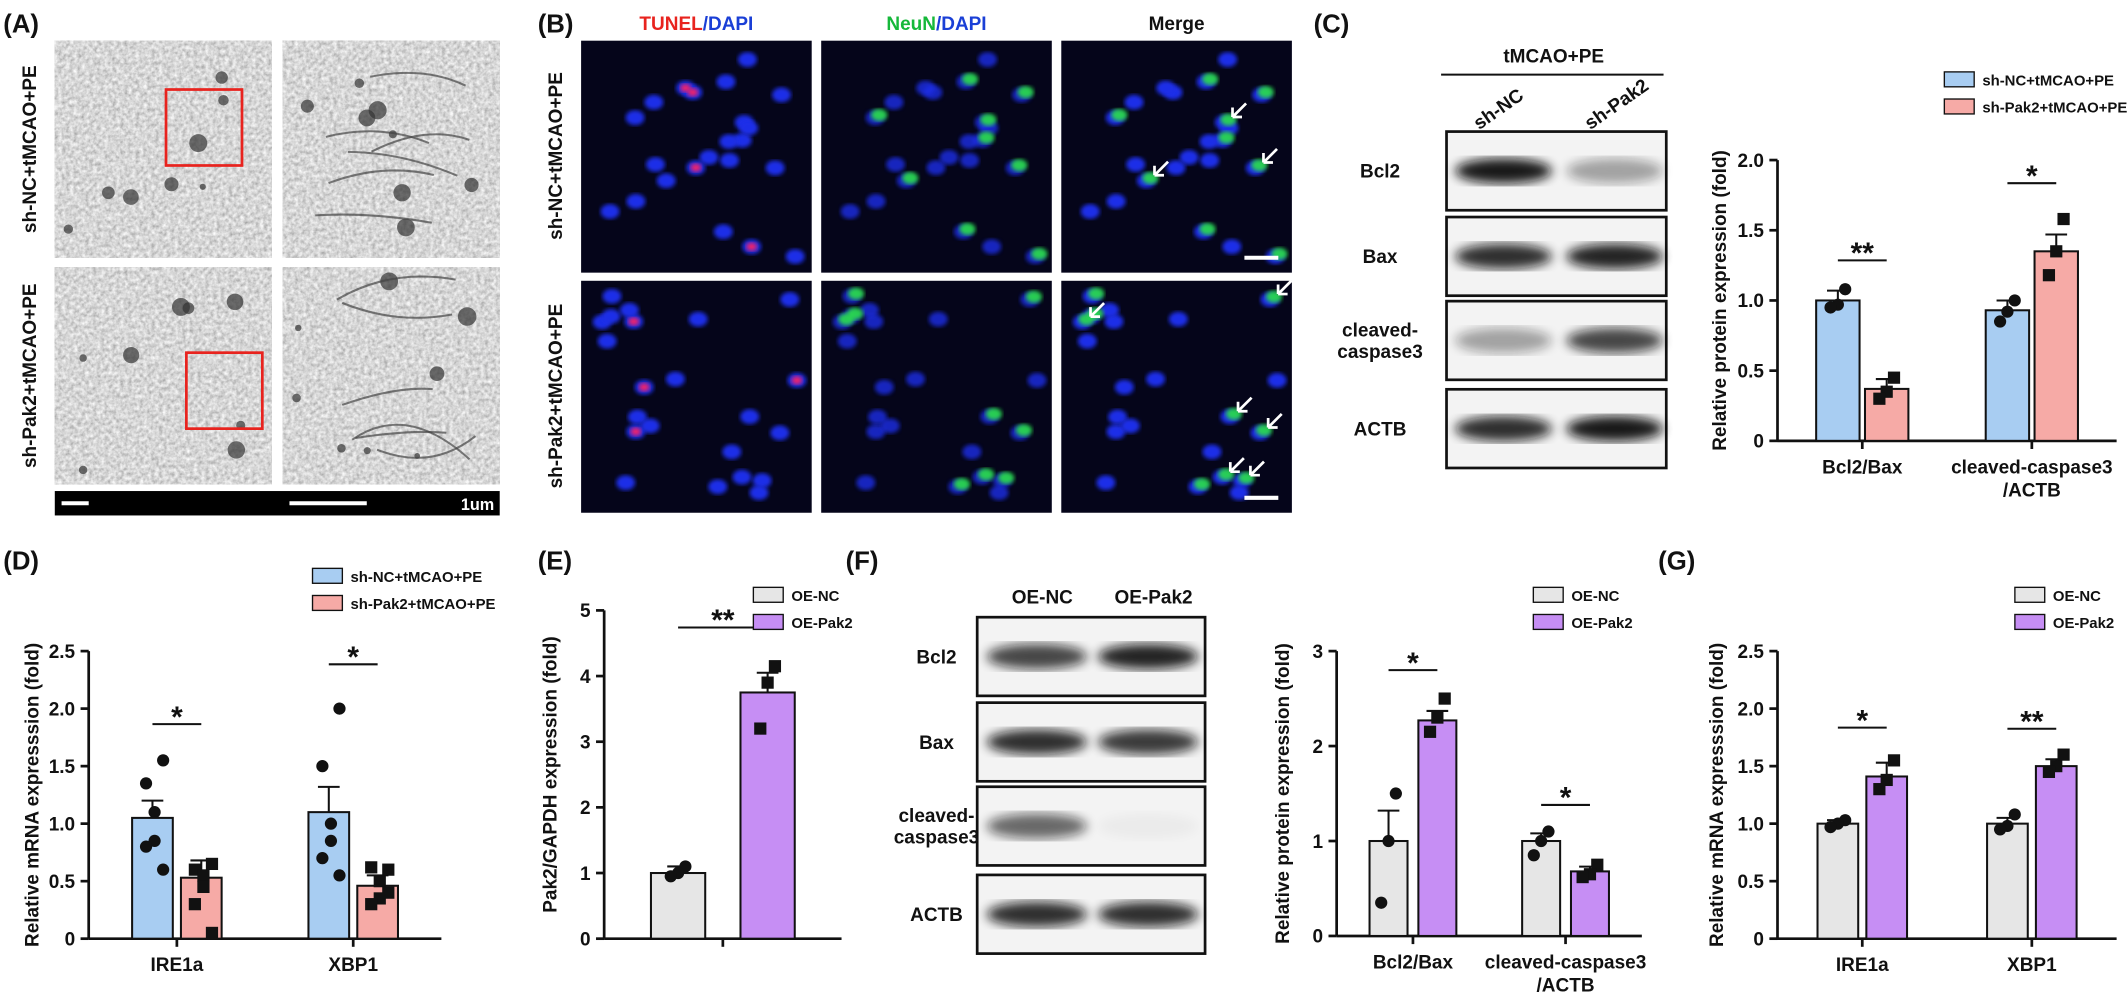  I want to click on y-tick-label: 1.5, so click(1751, 767).